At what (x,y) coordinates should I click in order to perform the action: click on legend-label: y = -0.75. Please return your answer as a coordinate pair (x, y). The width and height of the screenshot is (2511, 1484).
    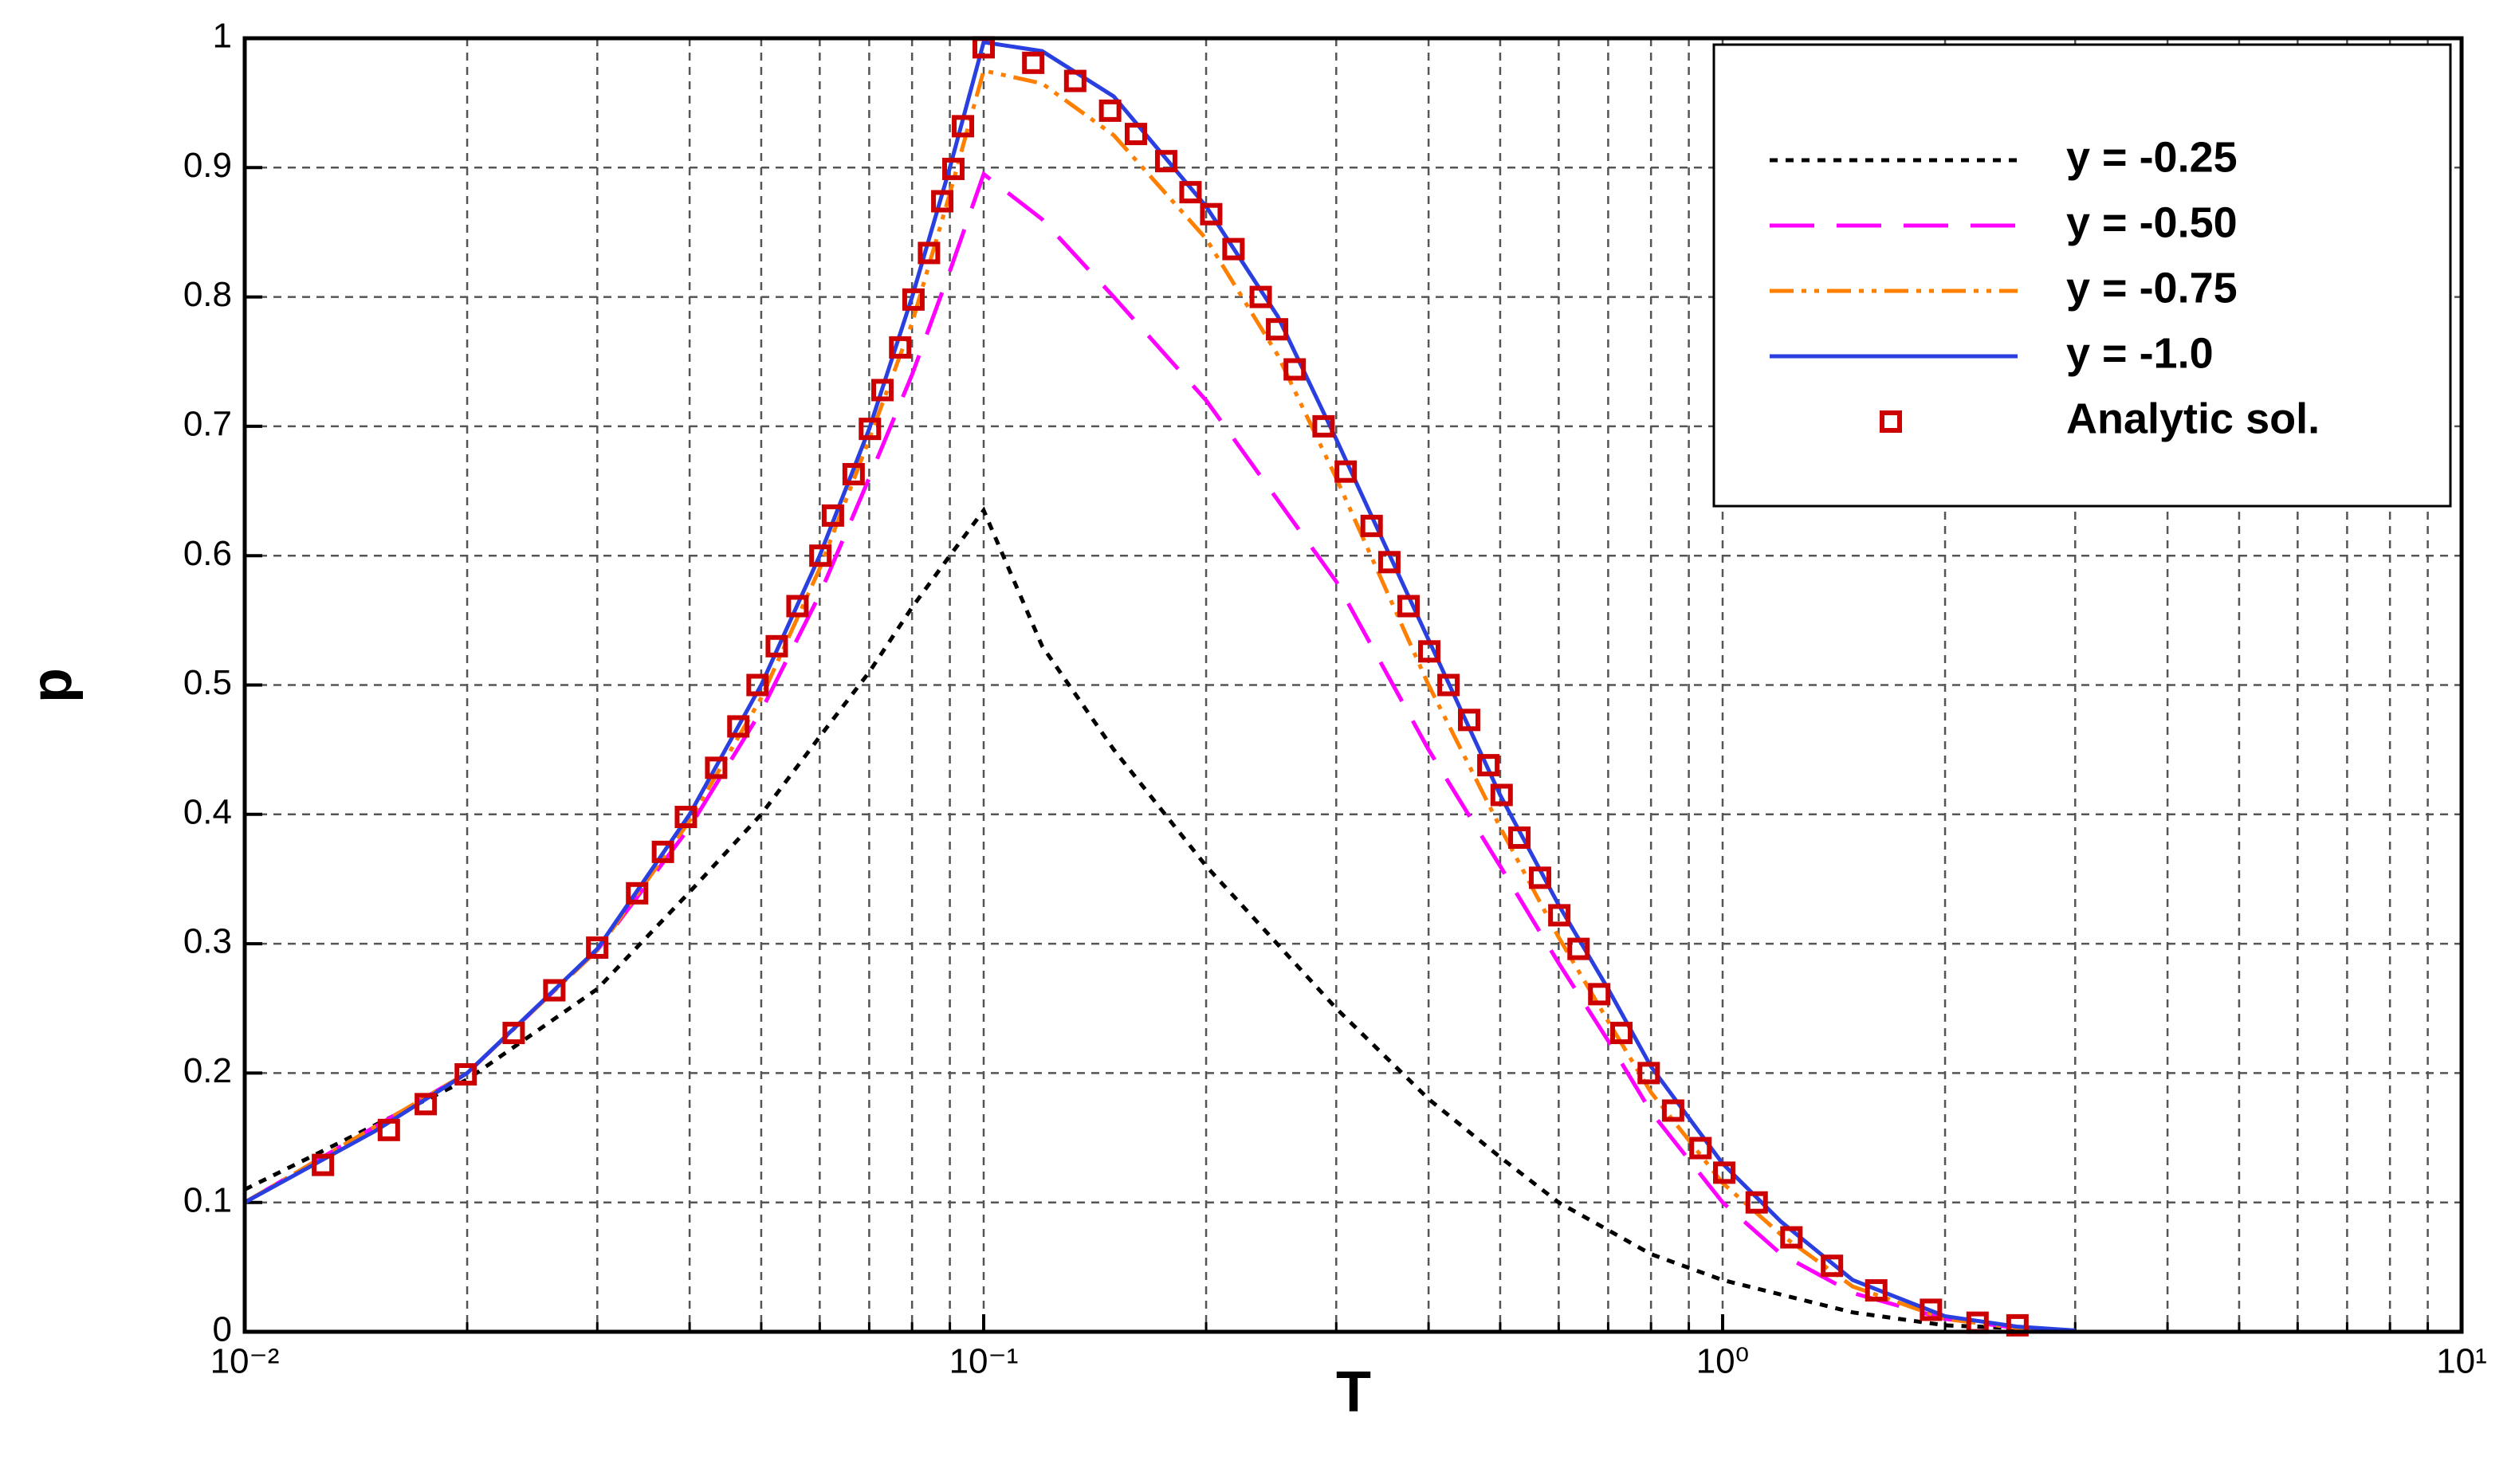
    Looking at the image, I should click on (2152, 288).